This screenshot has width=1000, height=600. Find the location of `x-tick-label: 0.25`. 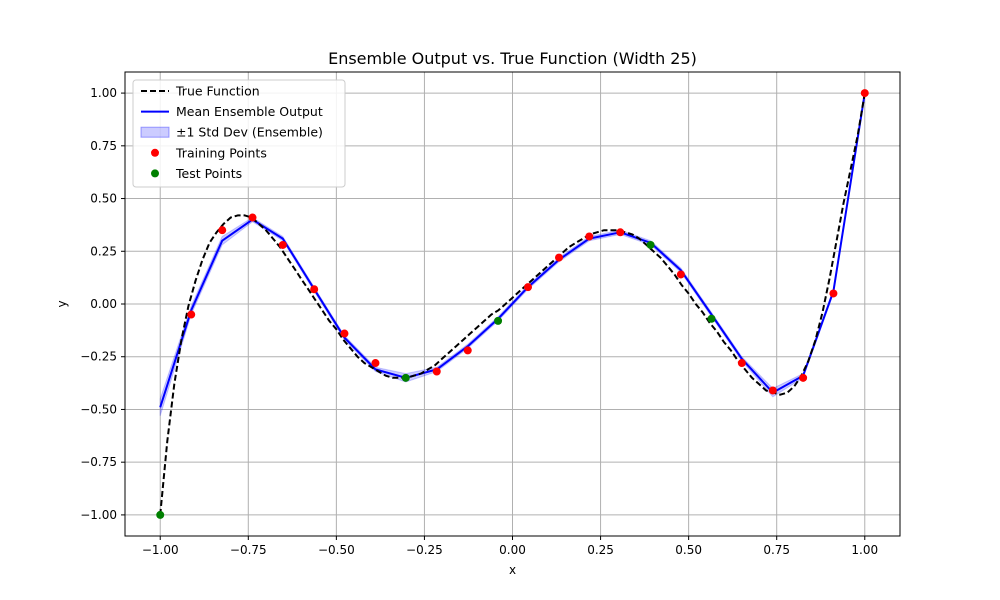

x-tick-label: 0.25 is located at coordinates (600, 550).